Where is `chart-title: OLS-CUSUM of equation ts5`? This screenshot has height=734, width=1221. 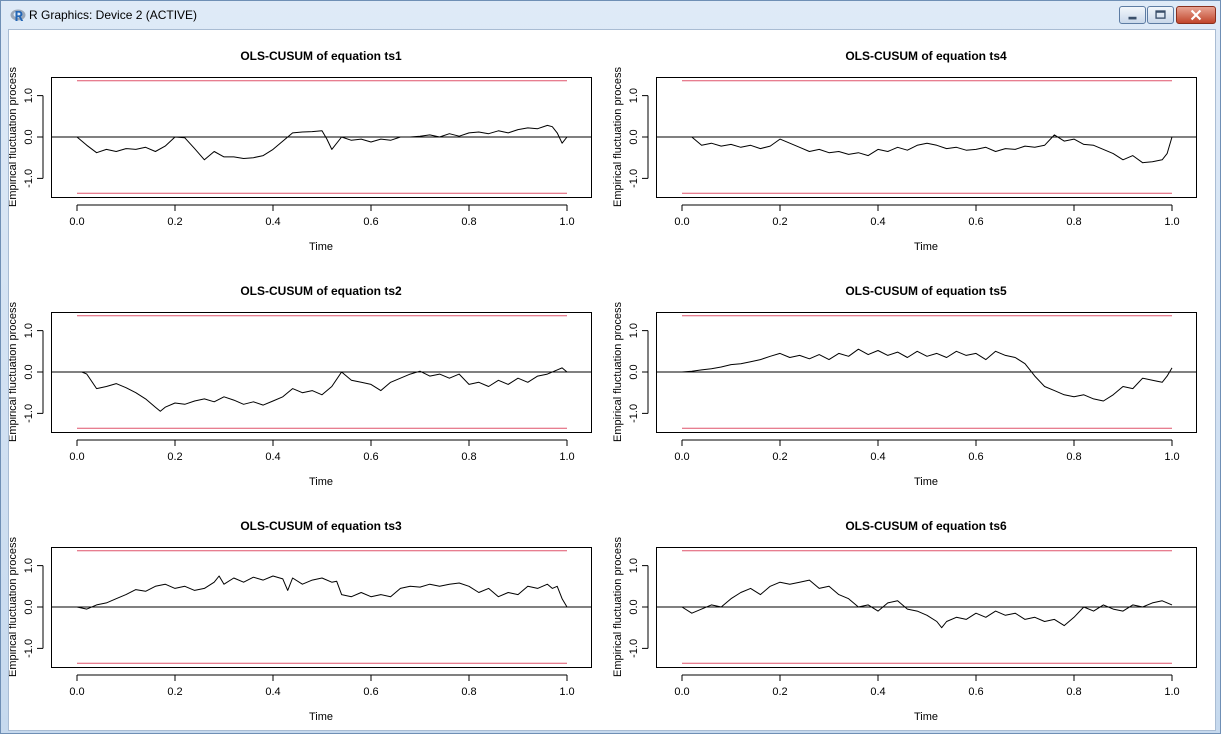 chart-title: OLS-CUSUM of equation ts5 is located at coordinates (926, 291).